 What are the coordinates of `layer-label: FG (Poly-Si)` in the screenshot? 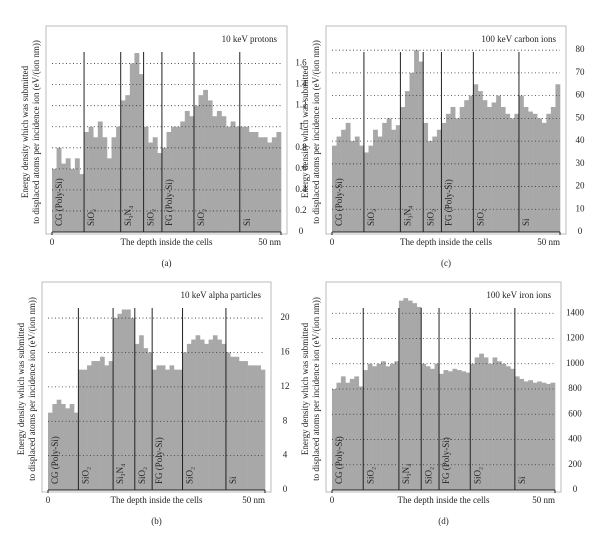 It's located at (446, 460).